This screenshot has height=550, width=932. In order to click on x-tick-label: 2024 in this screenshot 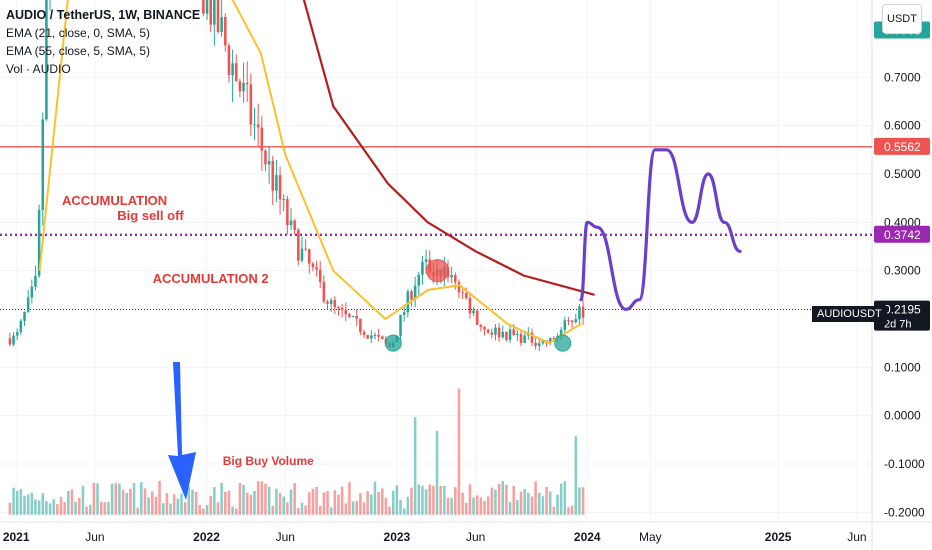, I will do `click(587, 537)`.